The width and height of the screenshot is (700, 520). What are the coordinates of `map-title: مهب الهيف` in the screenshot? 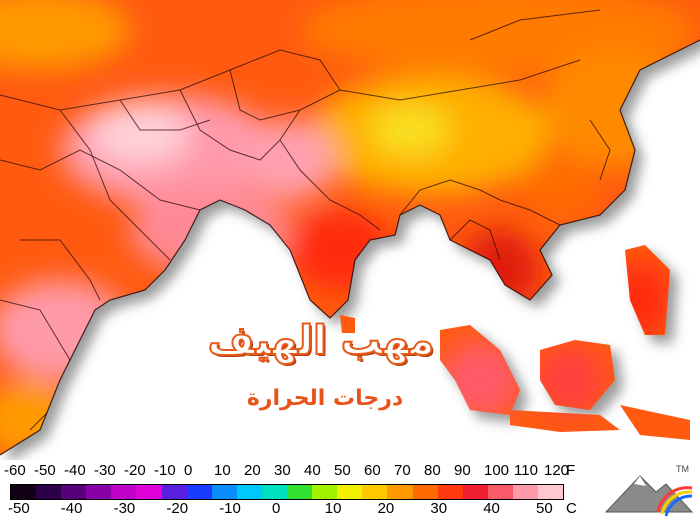 It's located at (321, 341).